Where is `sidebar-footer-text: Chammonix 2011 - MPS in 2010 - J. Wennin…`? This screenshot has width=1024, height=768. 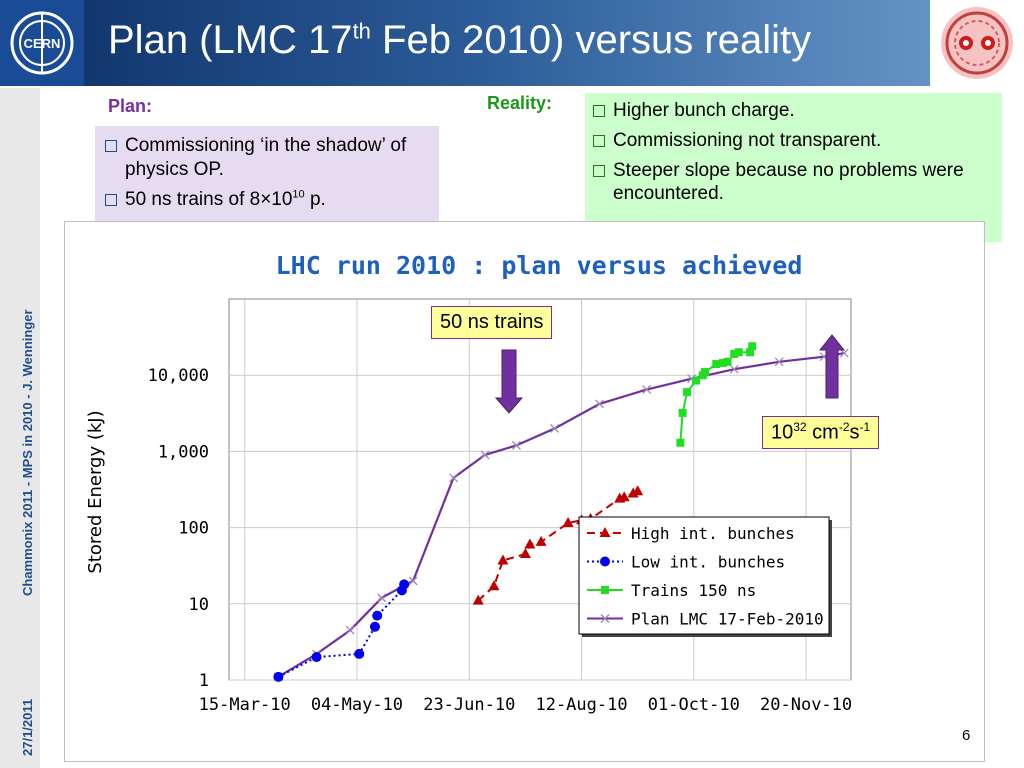 sidebar-footer-text: Chammonix 2011 - MPS in 2010 - J. Wennin… is located at coordinates (27, 452).